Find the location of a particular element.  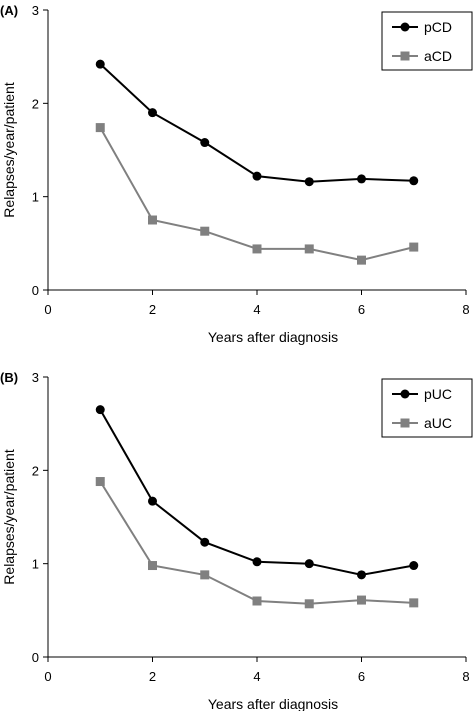

legend-marker-auc is located at coordinates (405, 423).